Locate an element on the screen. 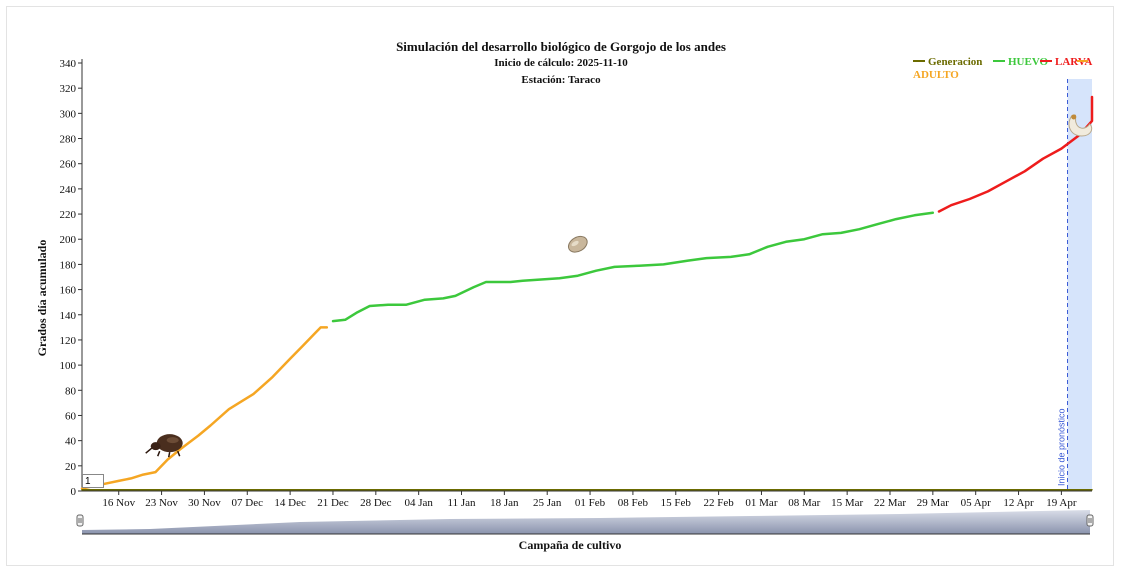  y-tick-label: 180 is located at coordinates (68, 265).